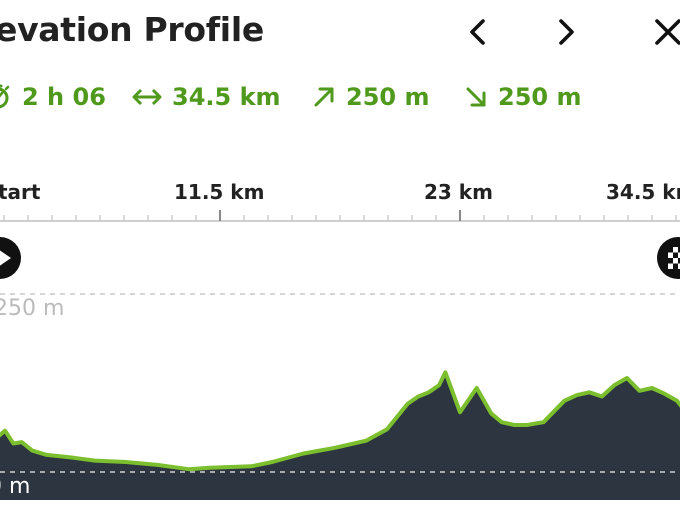 Image resolution: width=680 pixels, height=510 pixels. I want to click on ascent-stat: 250 m, so click(370, 97).